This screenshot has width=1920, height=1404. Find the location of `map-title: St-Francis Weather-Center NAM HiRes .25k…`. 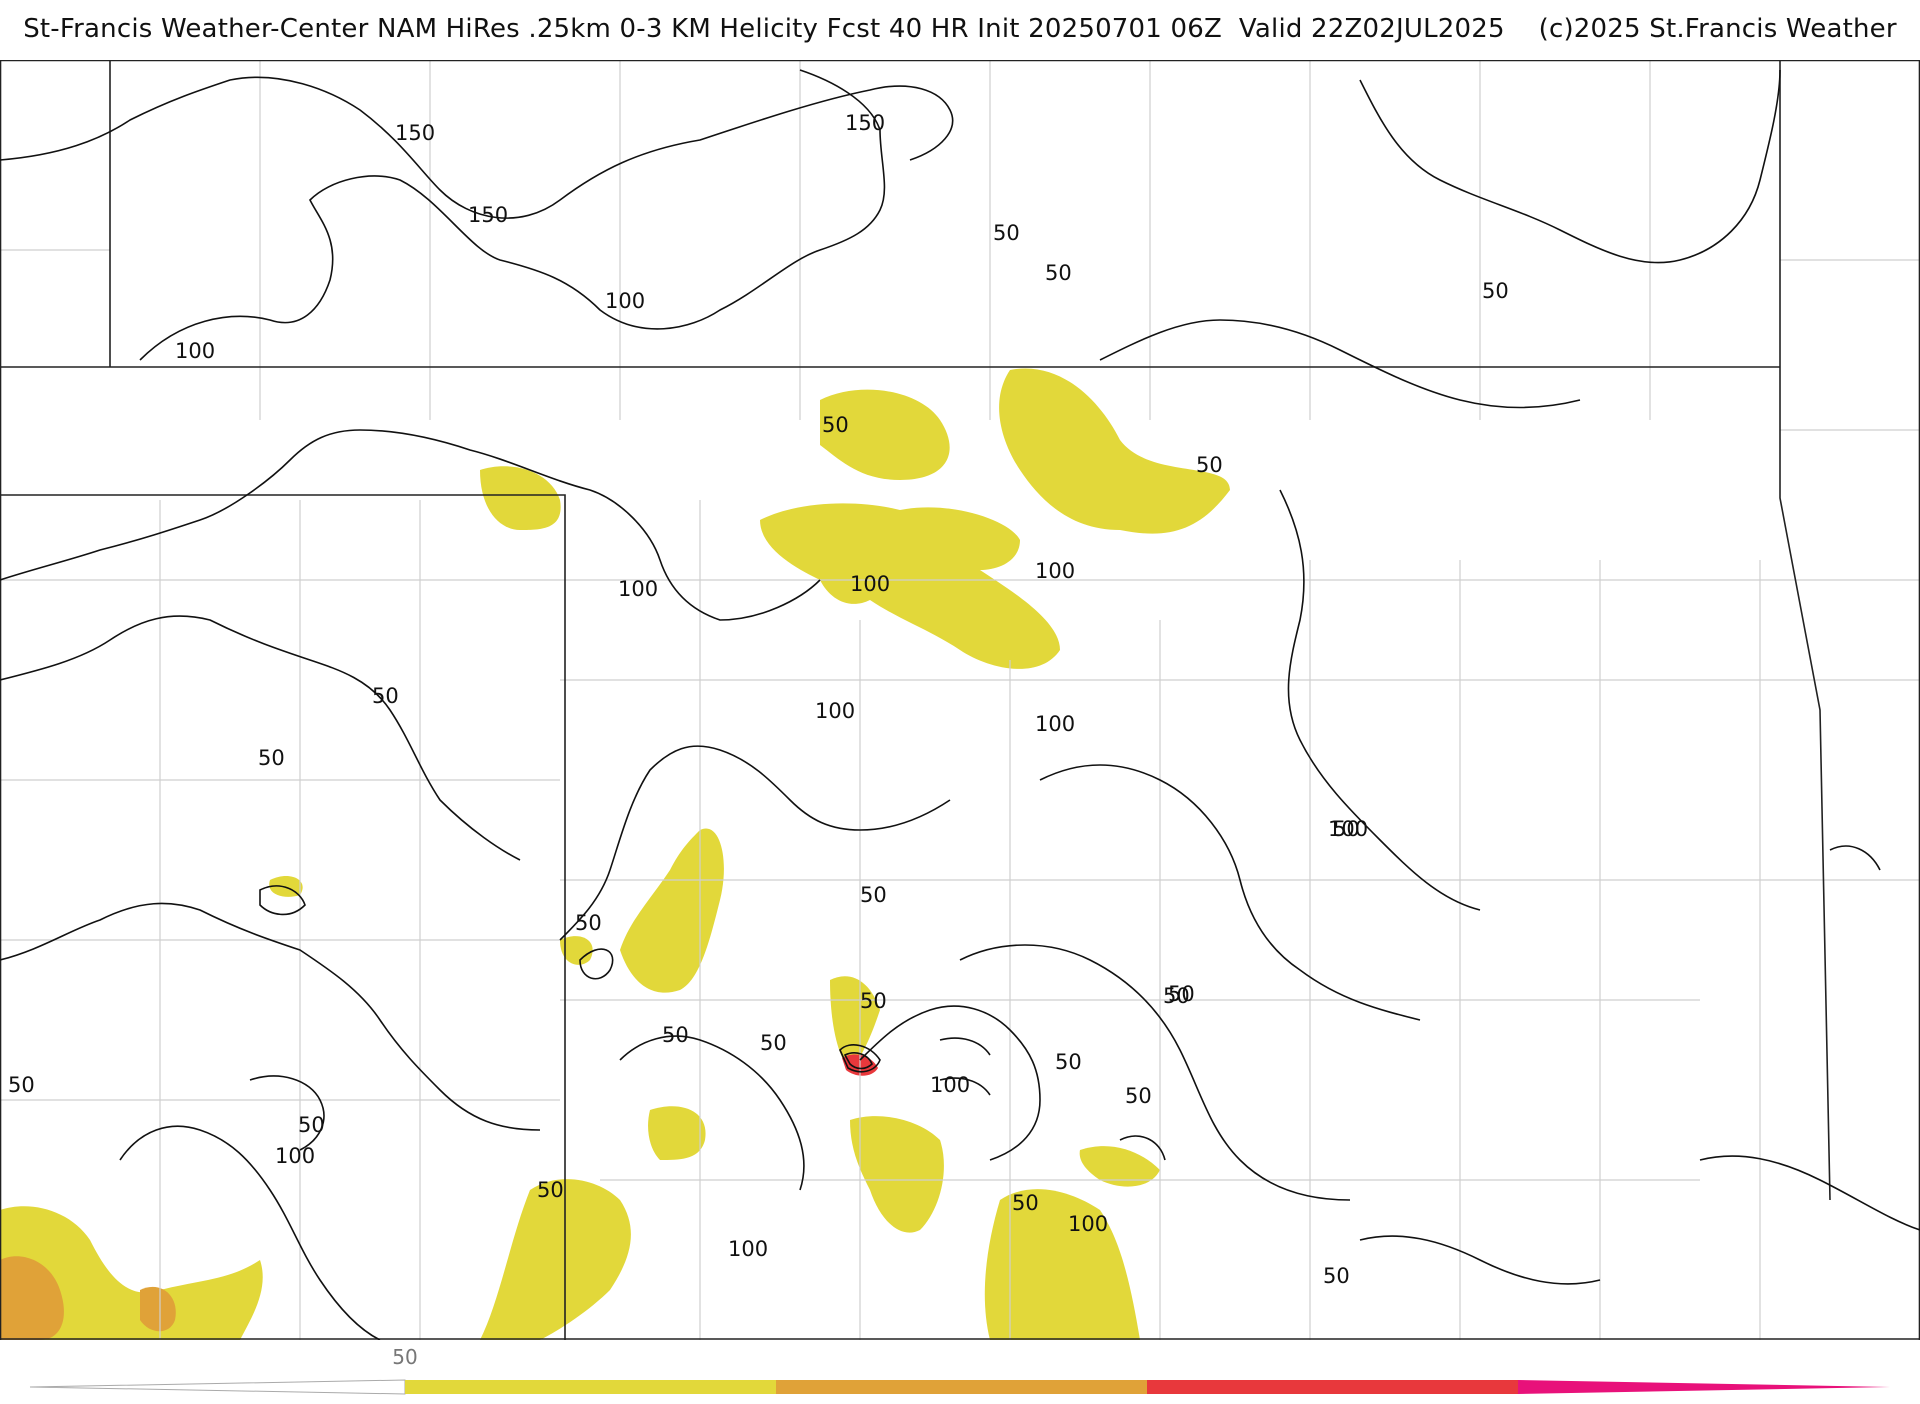

map-title: St-Francis Weather-Center NAM HiRes .25k… is located at coordinates (960, 29).